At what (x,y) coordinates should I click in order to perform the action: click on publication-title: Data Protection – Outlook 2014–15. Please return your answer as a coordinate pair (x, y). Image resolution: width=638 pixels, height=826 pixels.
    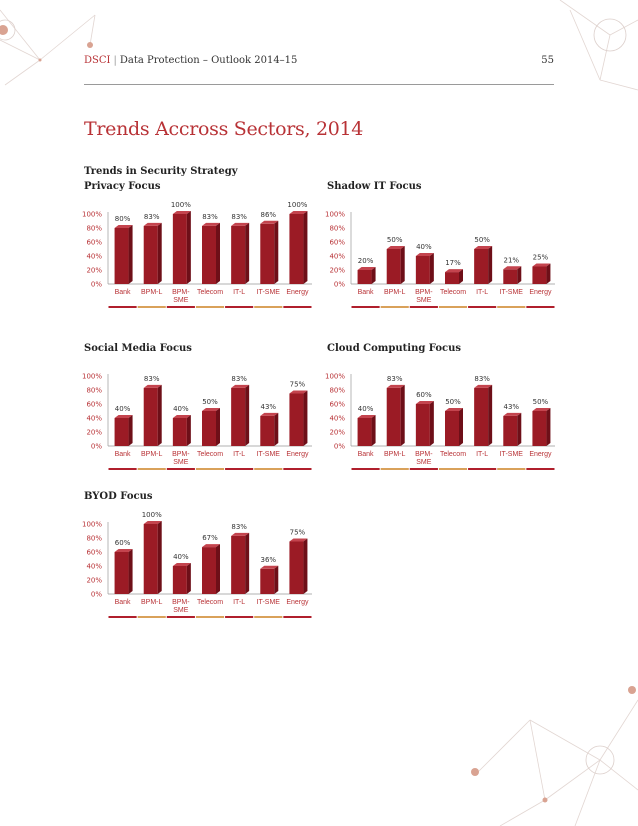
    Looking at the image, I should click on (208, 60).